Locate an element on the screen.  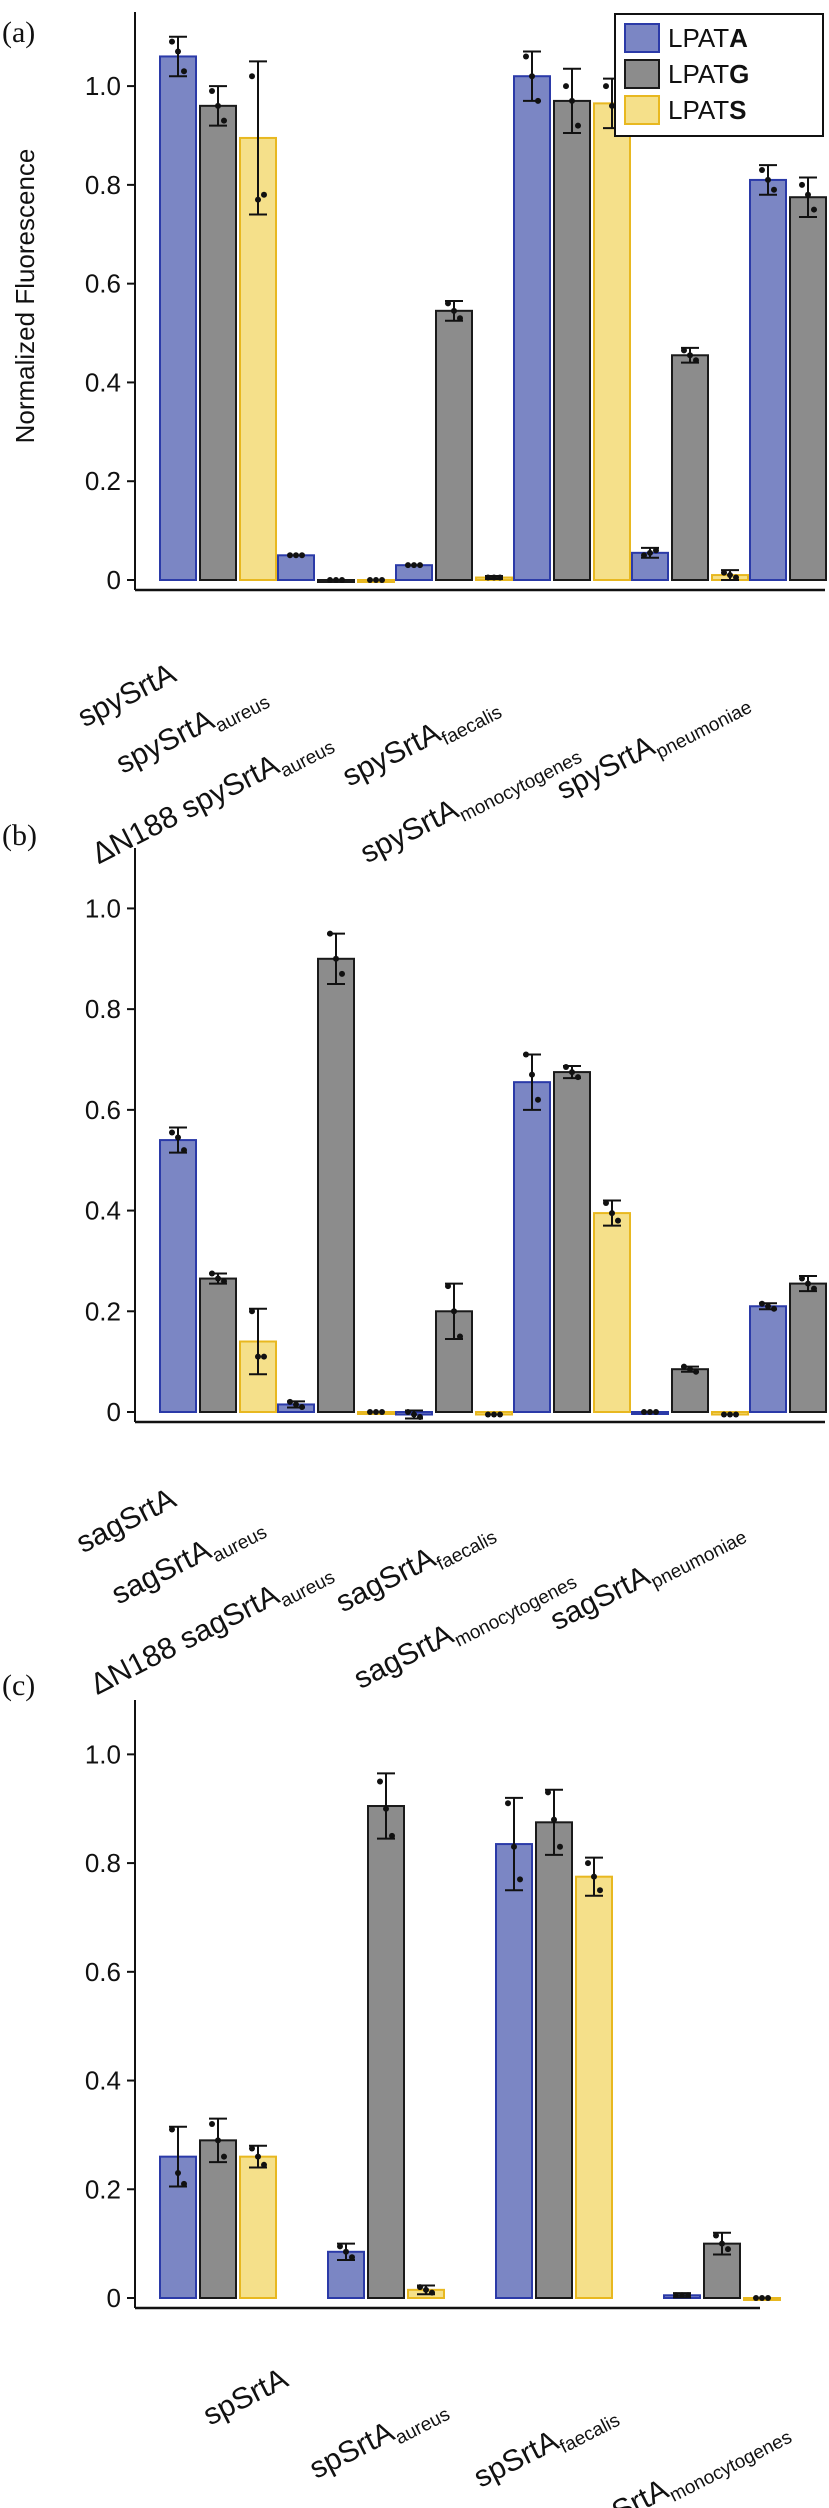
y-tick-label: 0.8 is located at coordinates (103, 1009).